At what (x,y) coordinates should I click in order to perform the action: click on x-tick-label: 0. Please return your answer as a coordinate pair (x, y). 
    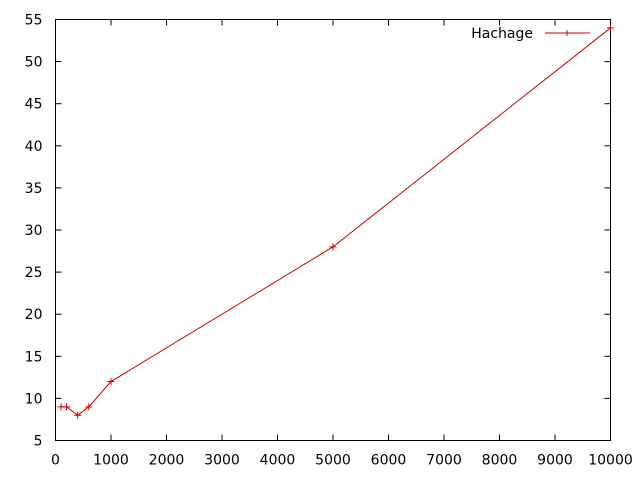
    Looking at the image, I should click on (55, 461).